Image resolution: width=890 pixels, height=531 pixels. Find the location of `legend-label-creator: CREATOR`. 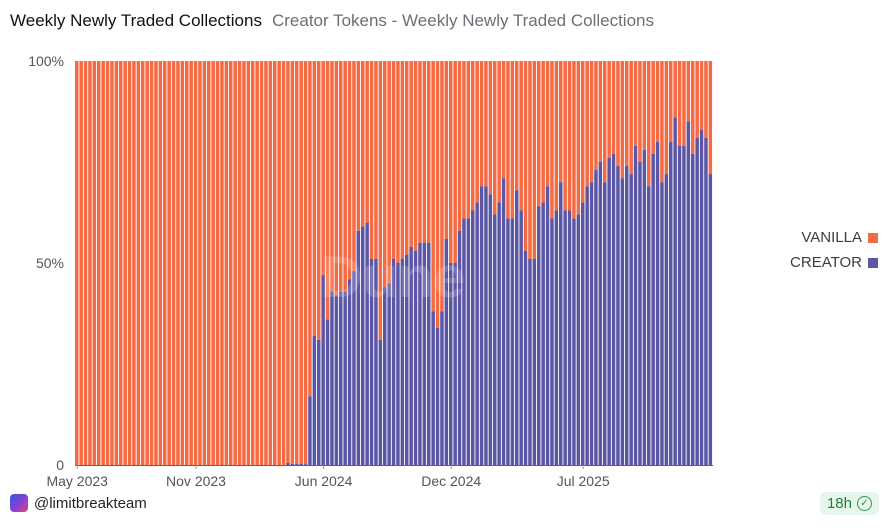

legend-label-creator: CREATOR is located at coordinates (826, 262).